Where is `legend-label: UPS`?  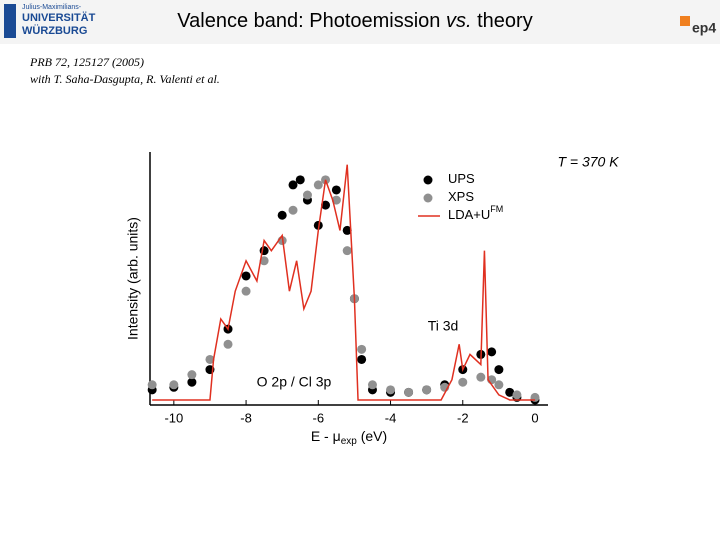 legend-label: UPS is located at coordinates (461, 178).